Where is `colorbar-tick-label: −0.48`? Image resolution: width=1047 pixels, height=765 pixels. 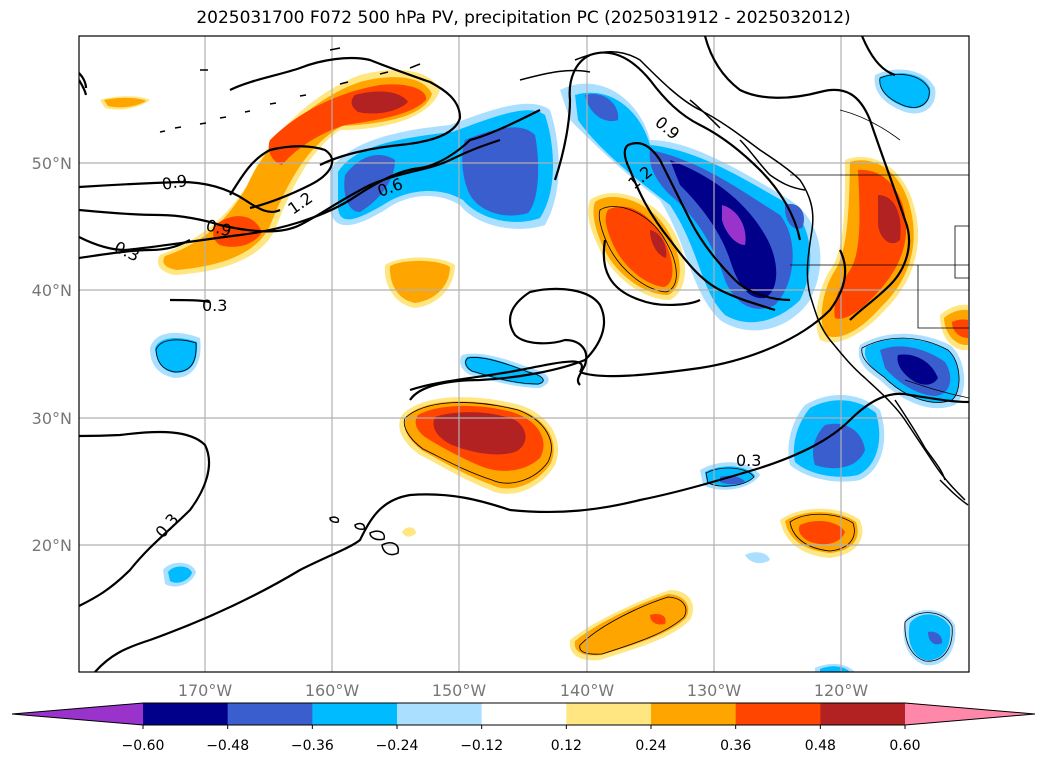
colorbar-tick-label: −0.48 is located at coordinates (227, 746).